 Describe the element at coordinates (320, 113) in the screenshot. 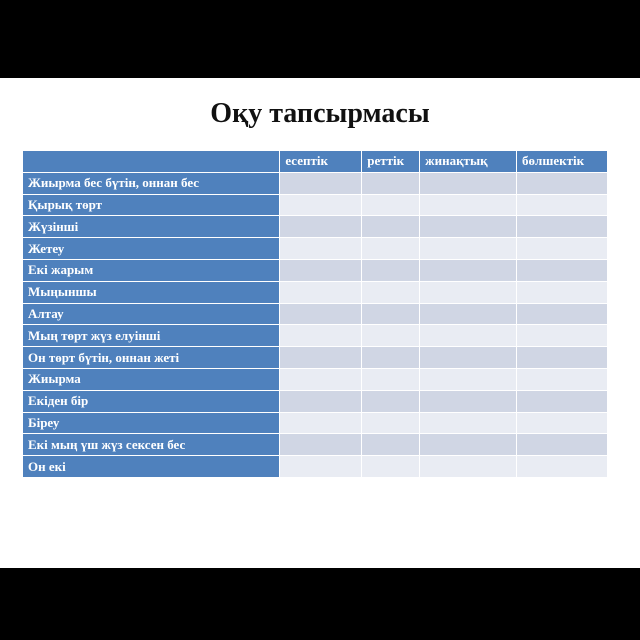

I see `slide-title: Оқу тапсырмасы` at that location.